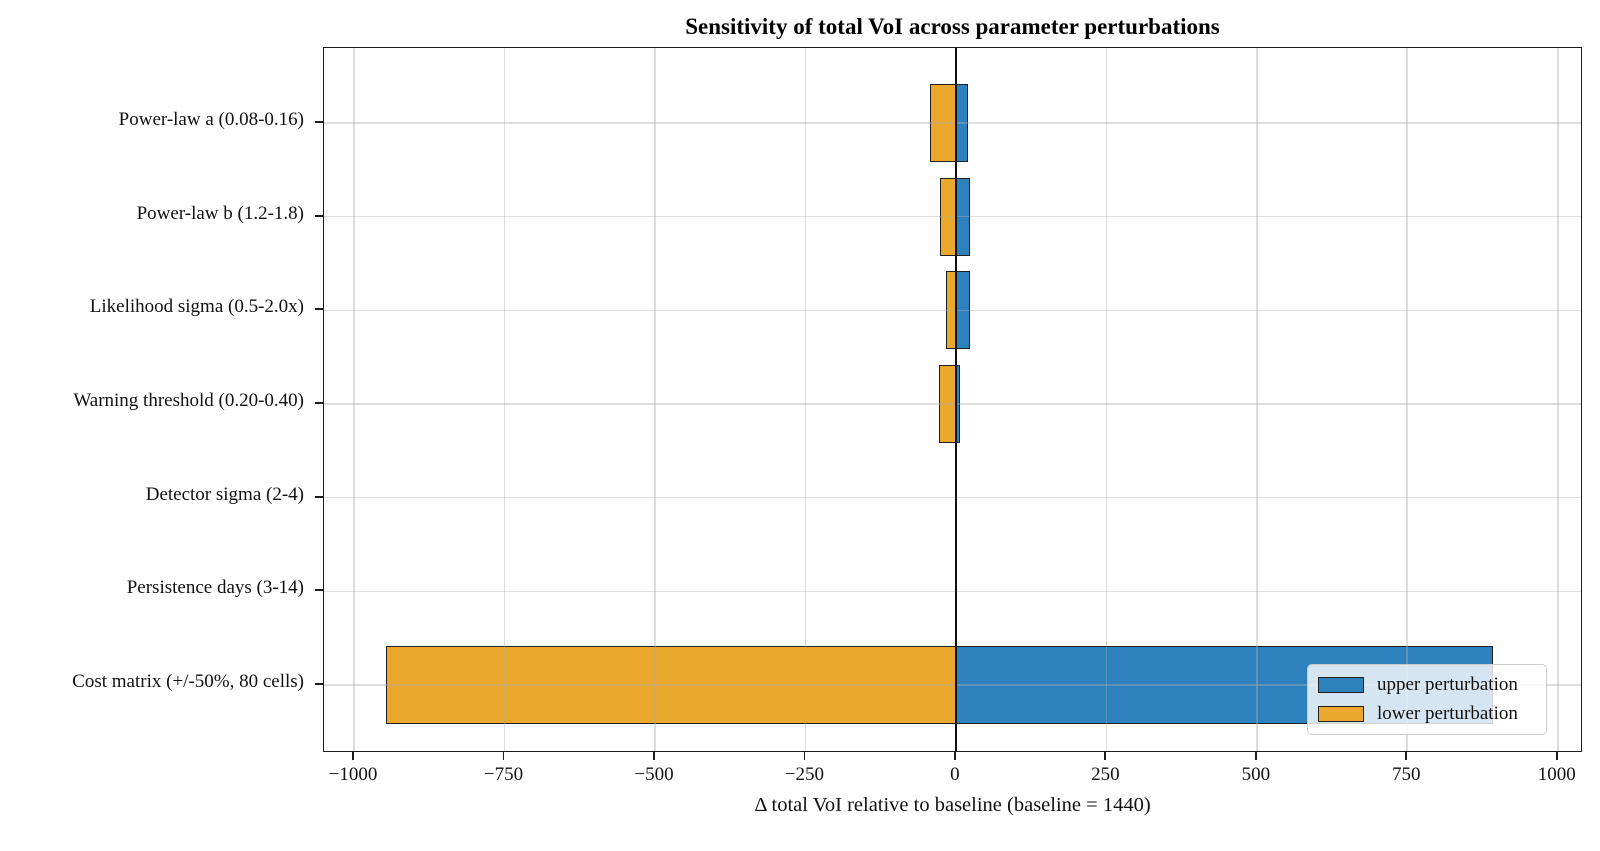  What do you see at coordinates (196, 307) in the screenshot?
I see `y-tick-label: Likelihood sigma (0.5-2.0x)` at bounding box center [196, 307].